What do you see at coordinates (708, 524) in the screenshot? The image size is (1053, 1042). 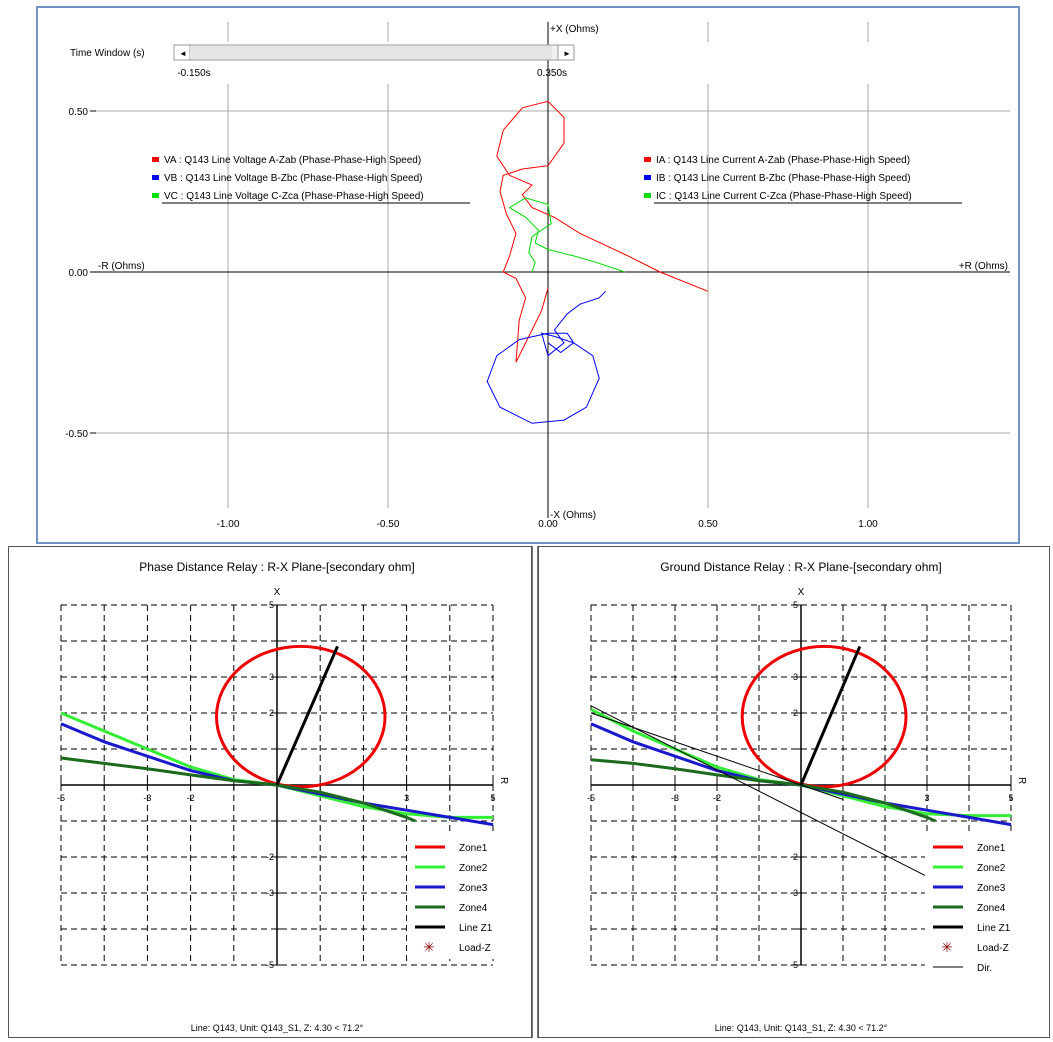 I see `x-tick-label: 0.50` at bounding box center [708, 524].